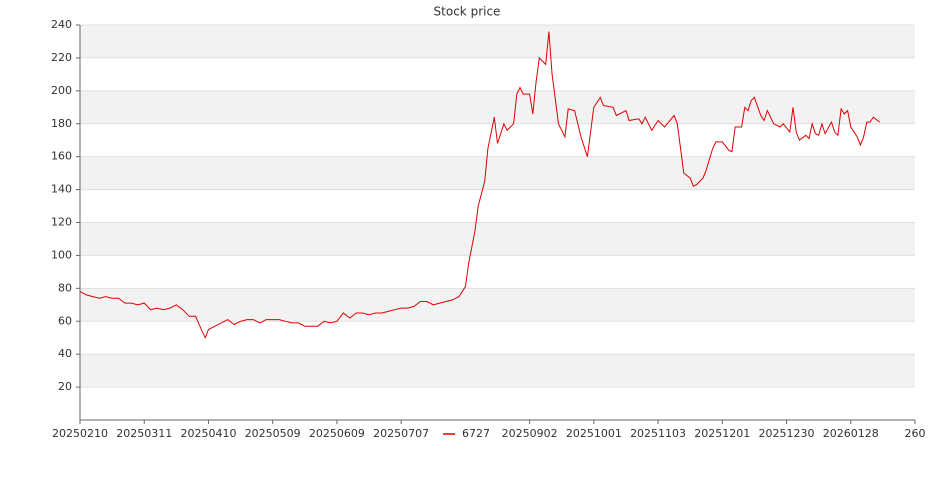 The height and width of the screenshot is (500, 935). What do you see at coordinates (530, 433) in the screenshot?
I see `x-tick-label: 20250902` at bounding box center [530, 433].